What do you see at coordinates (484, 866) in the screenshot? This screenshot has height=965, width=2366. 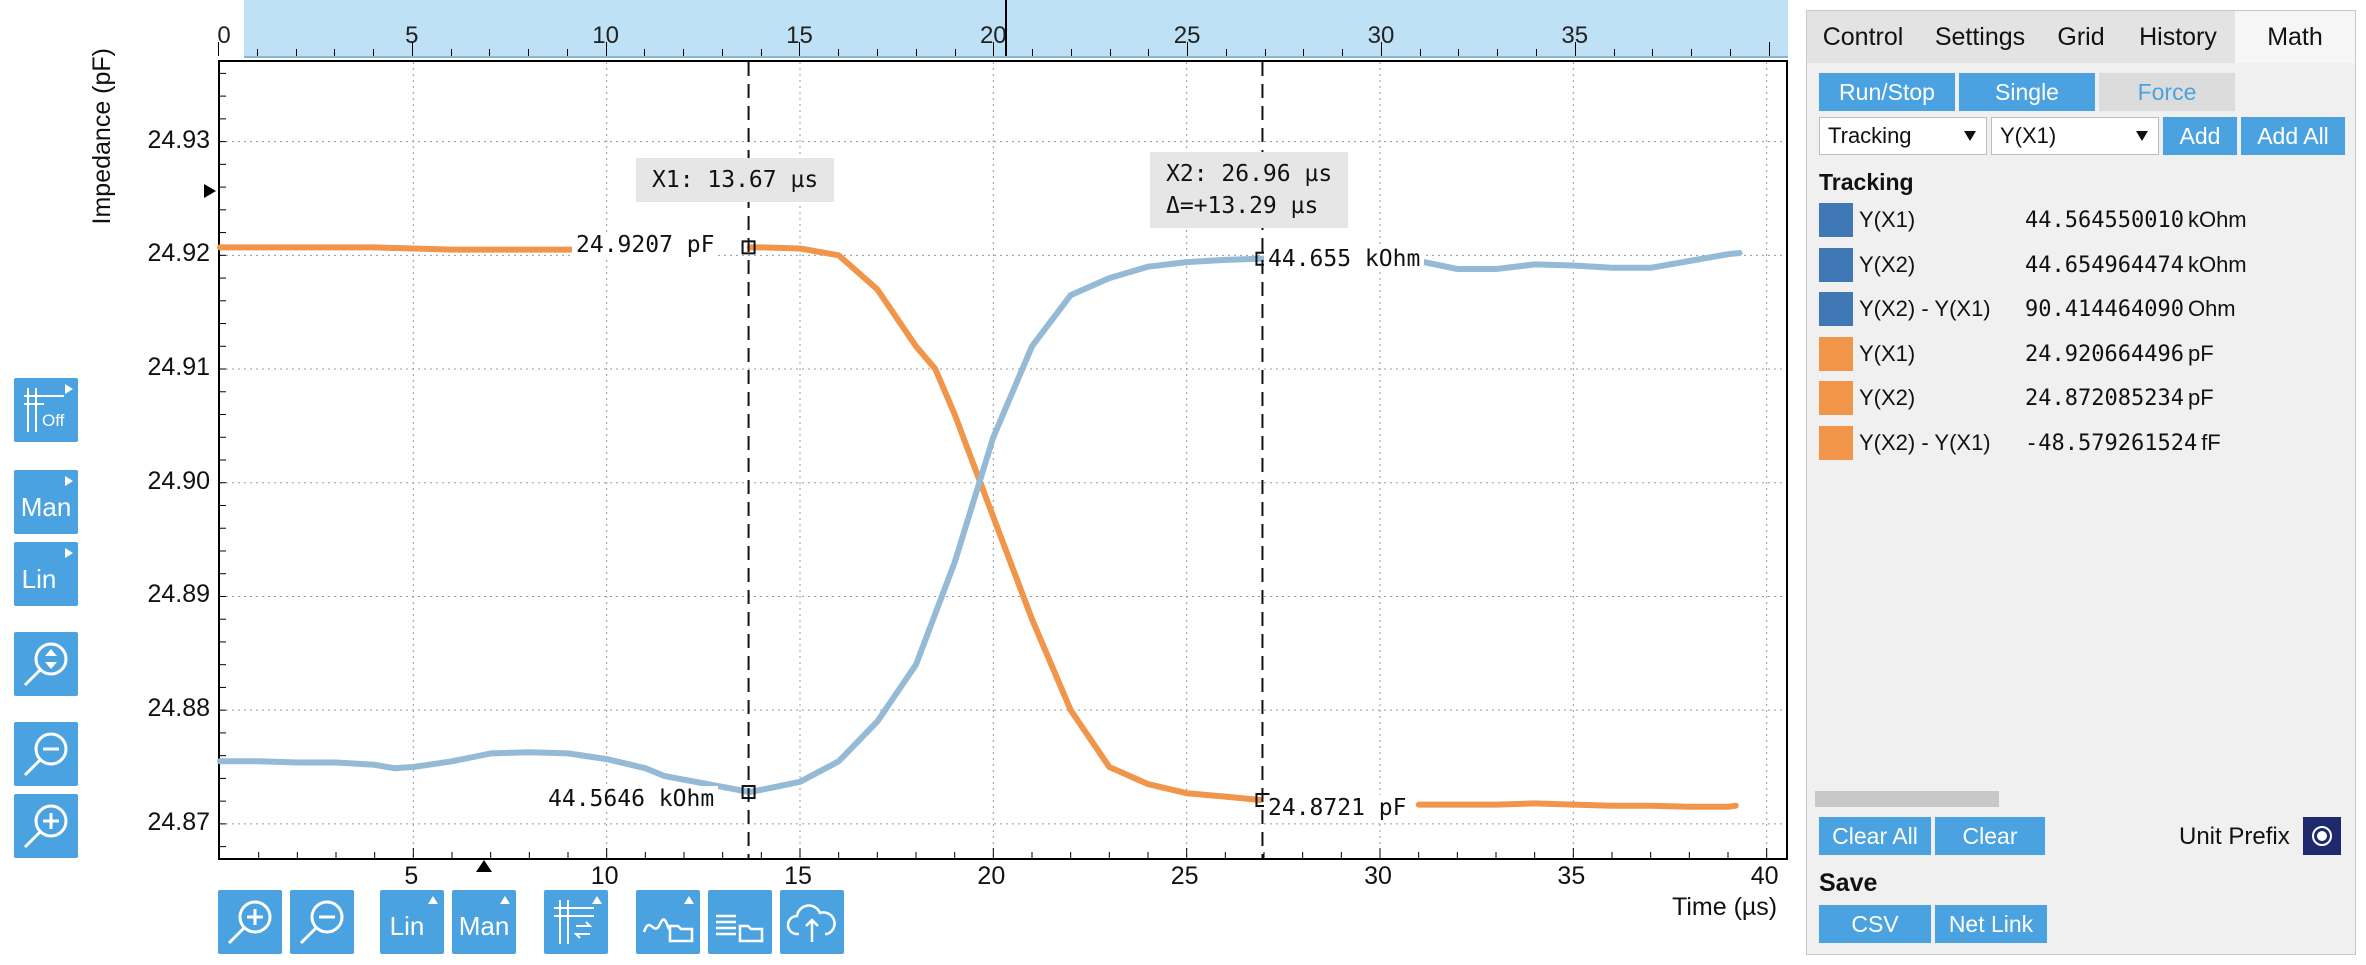 I see `x-marker-icon` at bounding box center [484, 866].